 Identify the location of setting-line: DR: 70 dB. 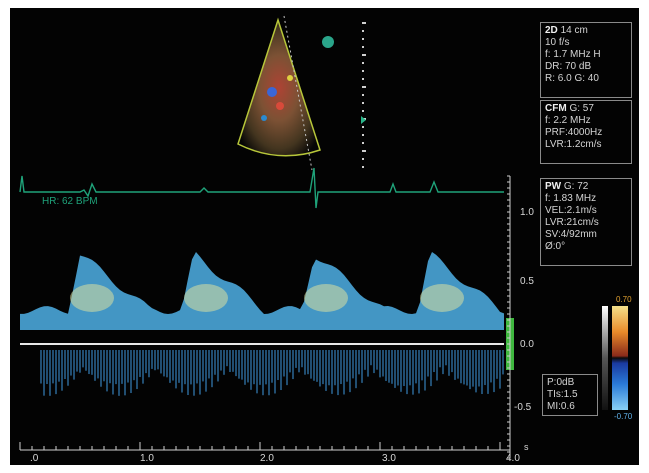
(568, 66).